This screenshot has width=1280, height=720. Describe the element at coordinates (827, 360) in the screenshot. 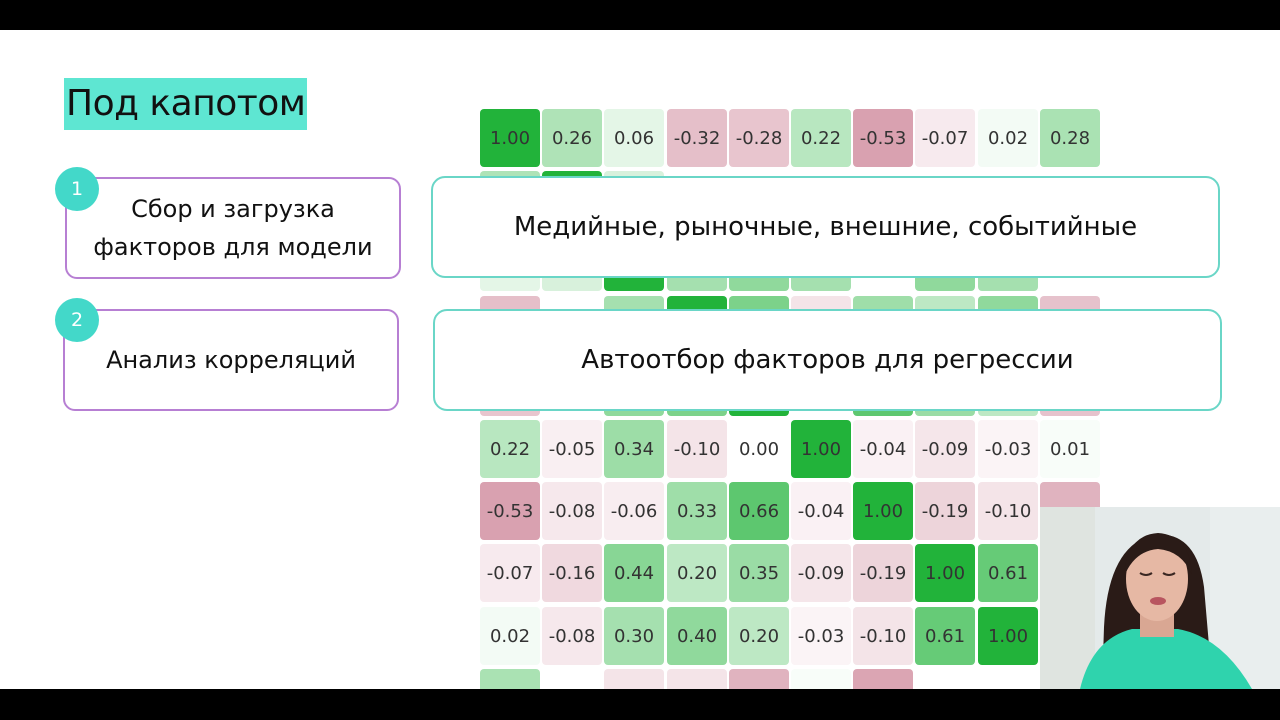

I see `step-2-info-box: Автоотбор факторов для регрессии` at that location.